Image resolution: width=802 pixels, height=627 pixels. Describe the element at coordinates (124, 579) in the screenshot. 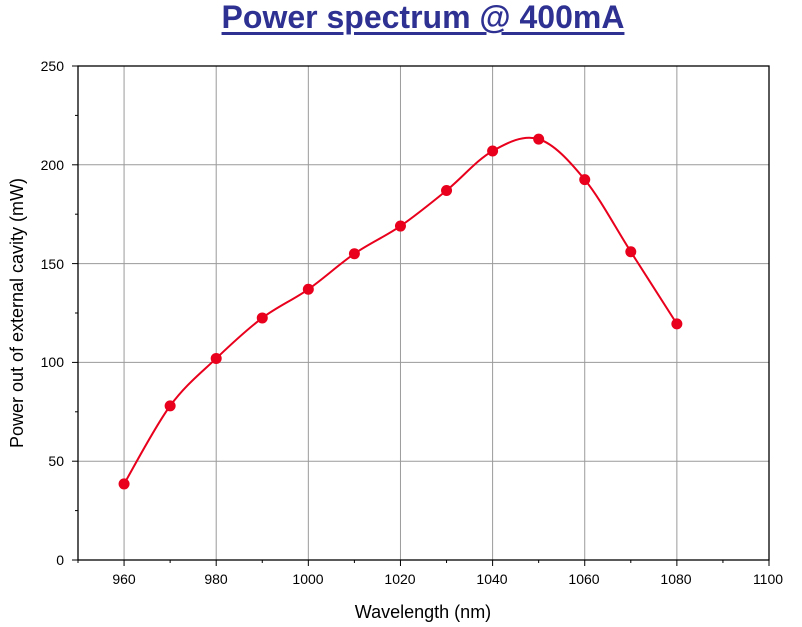

I see `x-tick-label: 960` at that location.